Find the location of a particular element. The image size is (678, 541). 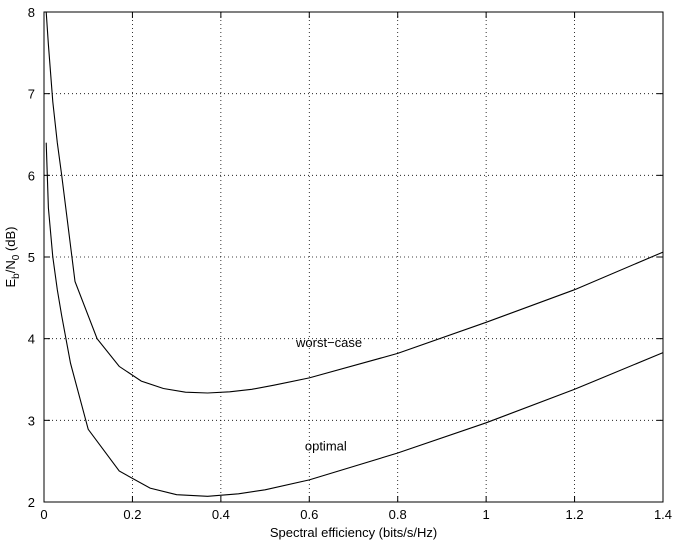

x-tick-label: 0.6 is located at coordinates (309, 514).